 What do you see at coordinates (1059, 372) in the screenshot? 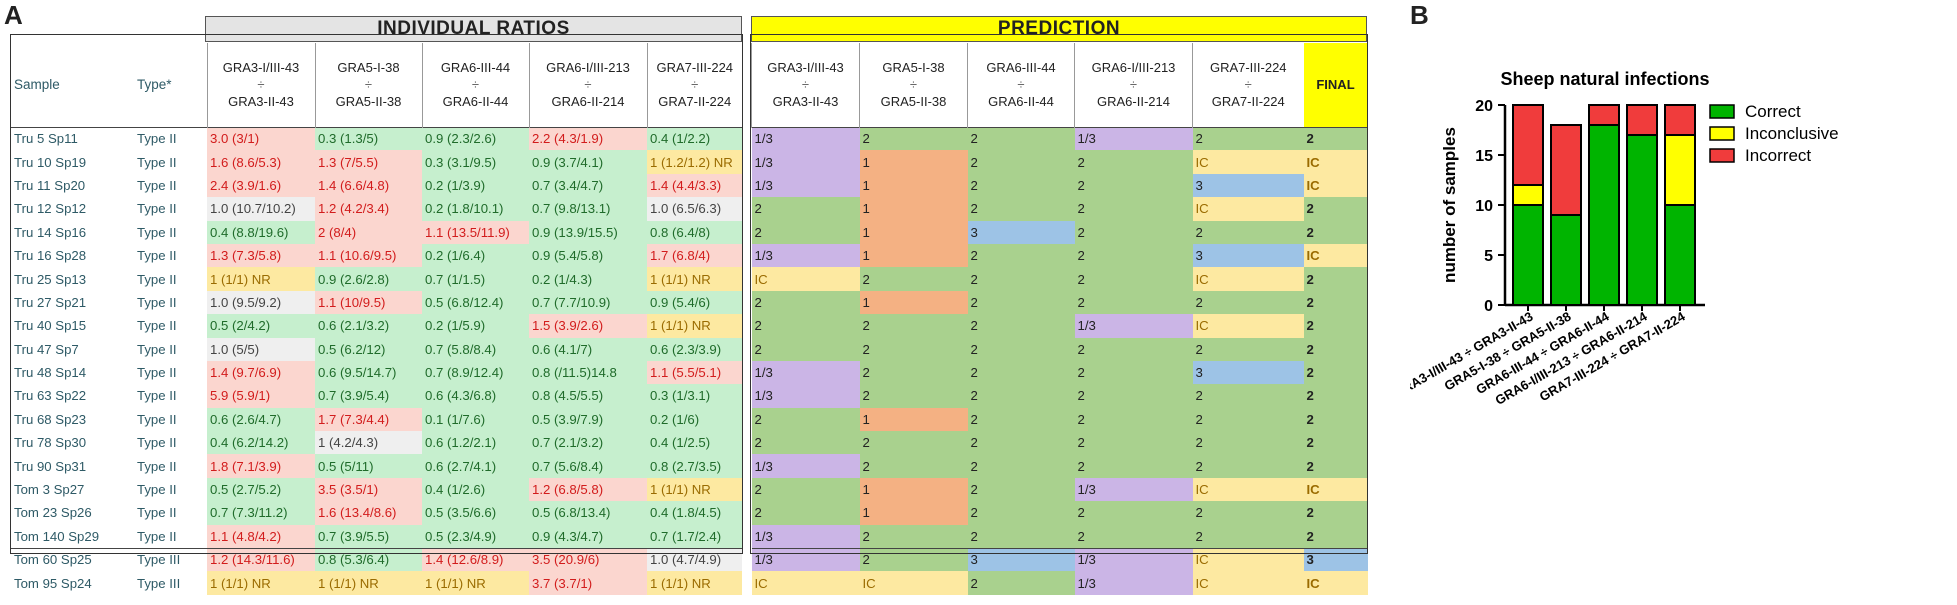
I see `table-row: 1/3 2 2 2 3 2` at bounding box center [1059, 372].